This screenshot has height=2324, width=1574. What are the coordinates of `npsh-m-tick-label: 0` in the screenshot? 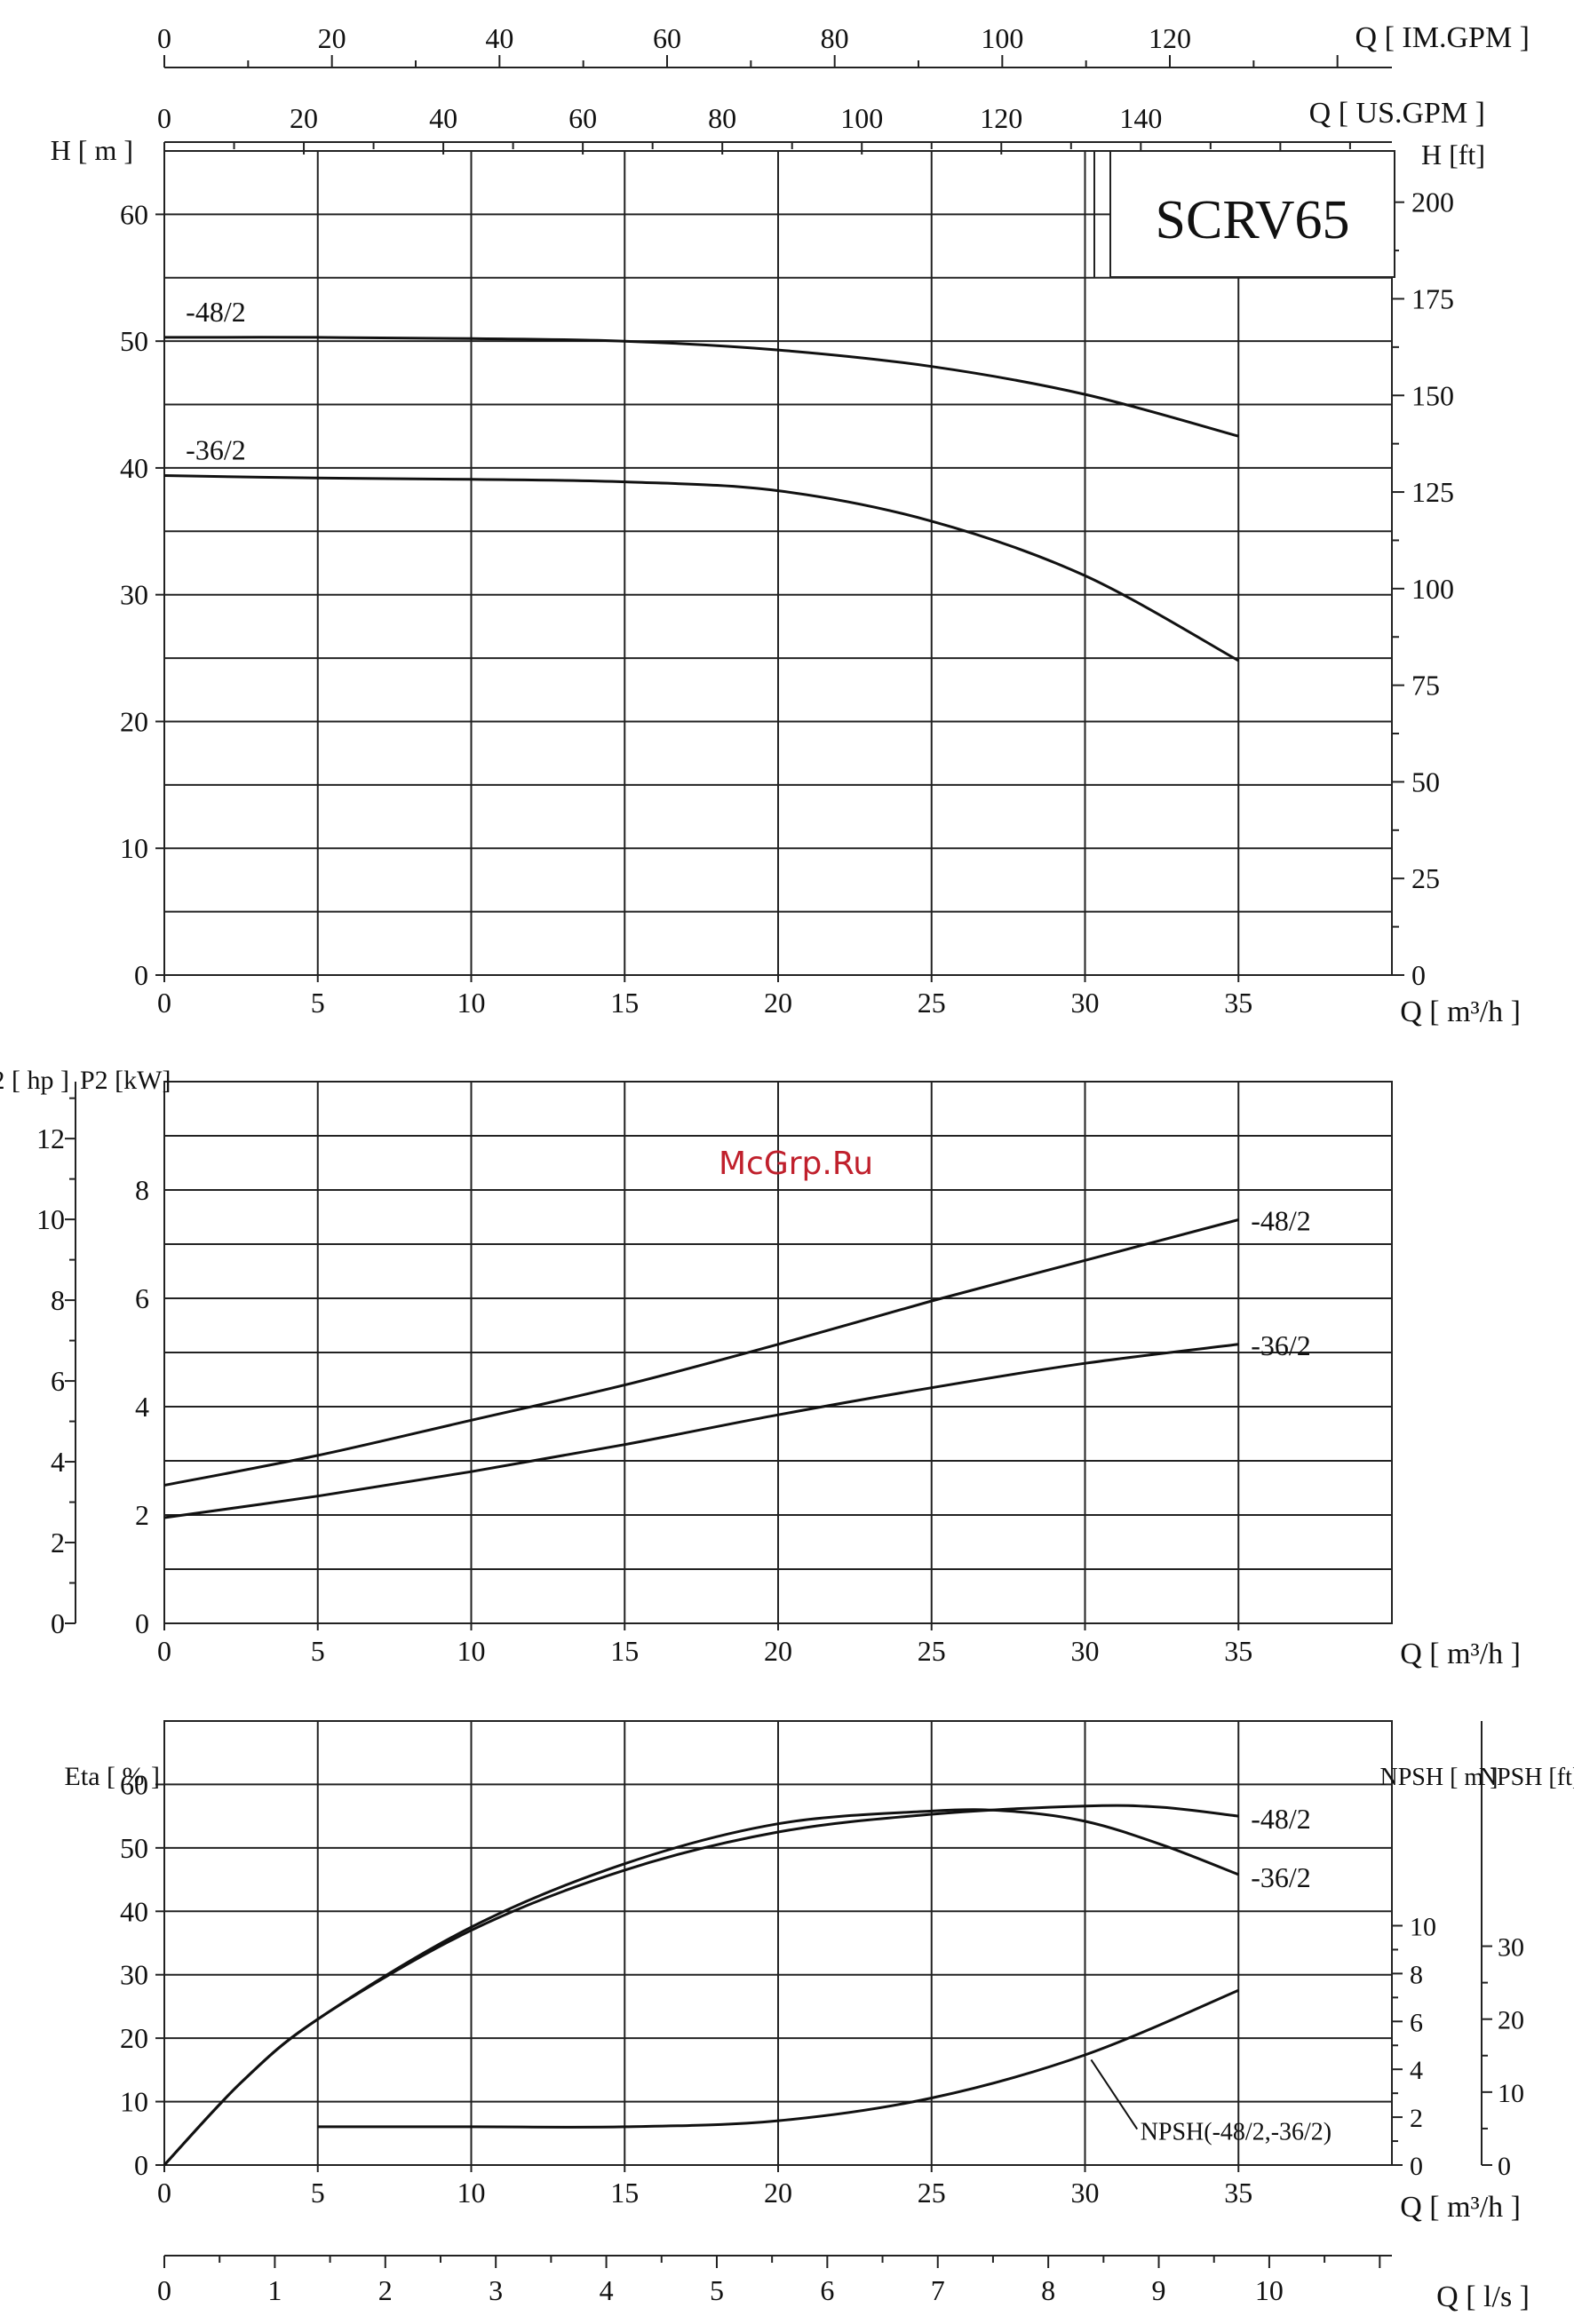 It's located at (1416, 2167).